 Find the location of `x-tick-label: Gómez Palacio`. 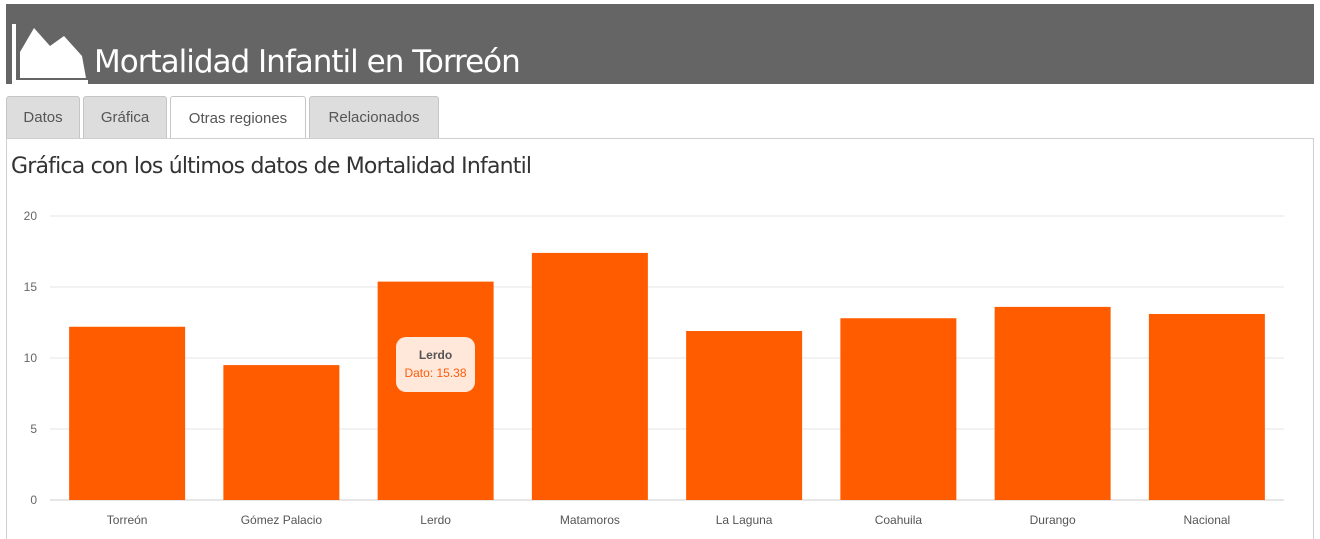

x-tick-label: Gómez Palacio is located at coordinates (282, 520).